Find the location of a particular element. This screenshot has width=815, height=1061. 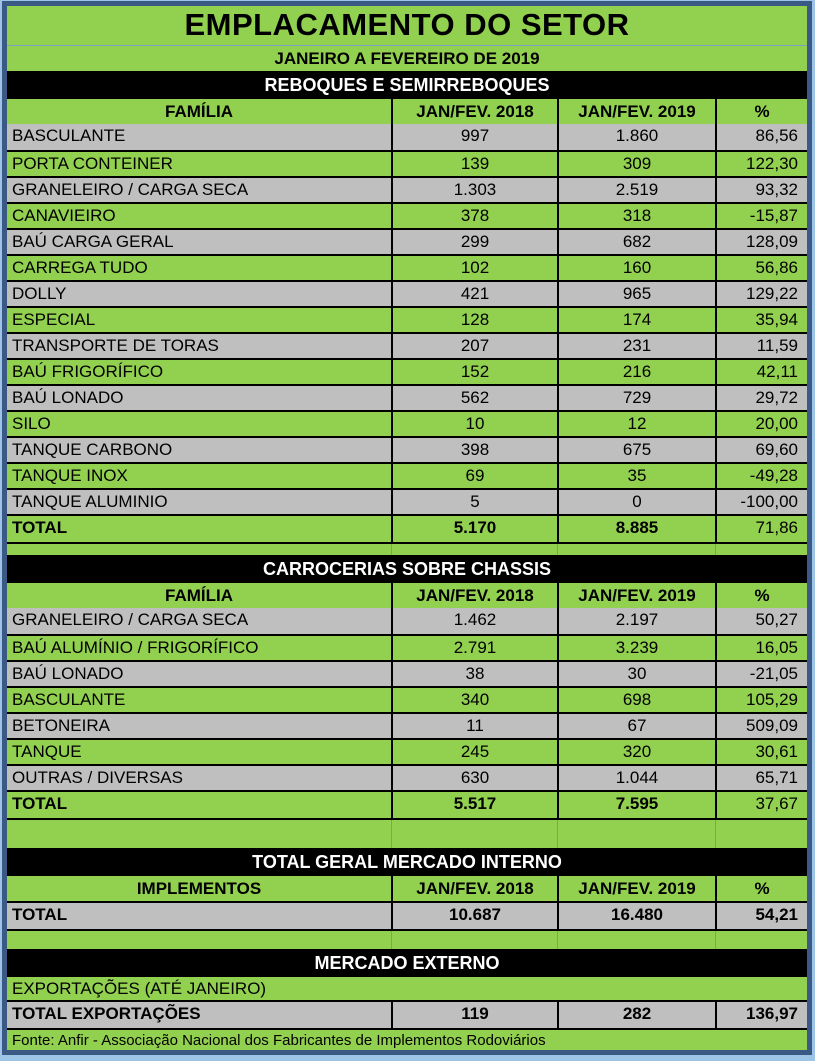

total-2018-cell: 10.687 is located at coordinates (474, 916).